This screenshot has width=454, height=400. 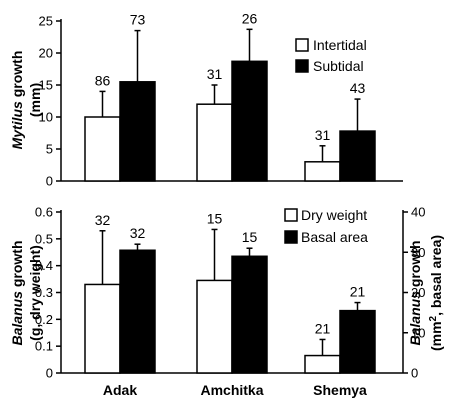 I want to click on mytilus-y-tick-label: 25, so click(x=46, y=21).